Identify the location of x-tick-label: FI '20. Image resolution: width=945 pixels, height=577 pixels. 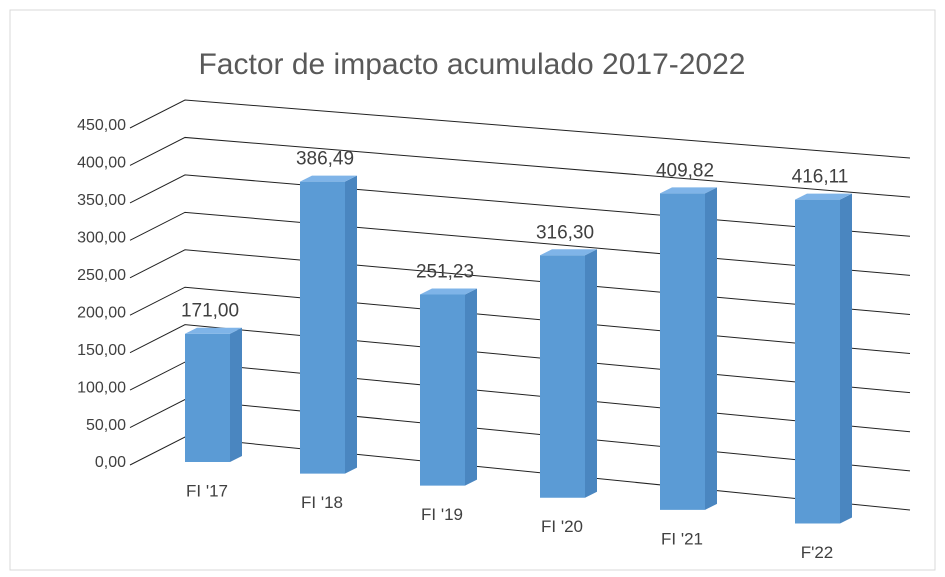
(562, 526).